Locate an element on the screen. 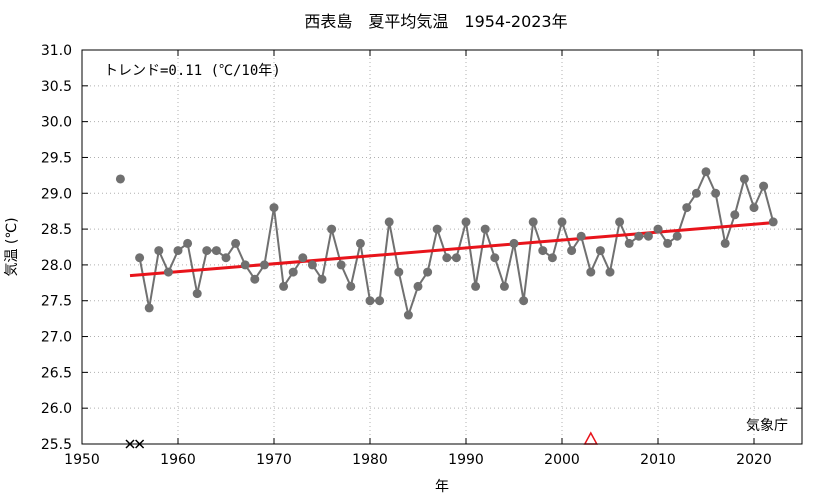 The height and width of the screenshot is (498, 833). y-tick-label: 31.0 is located at coordinates (56, 51).